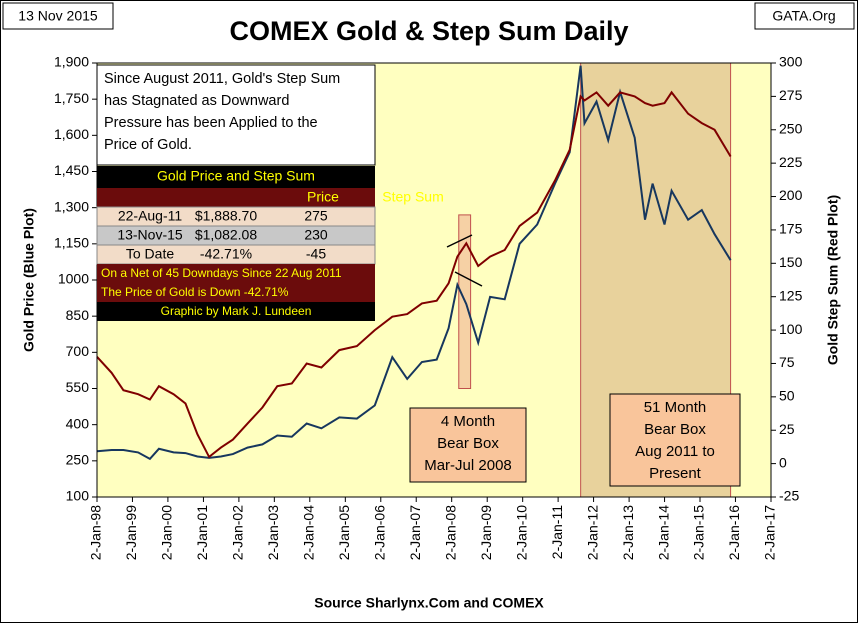 The height and width of the screenshot is (623, 858). What do you see at coordinates (791, 229) in the screenshot?
I see `y2-tick-label: 175` at bounding box center [791, 229].